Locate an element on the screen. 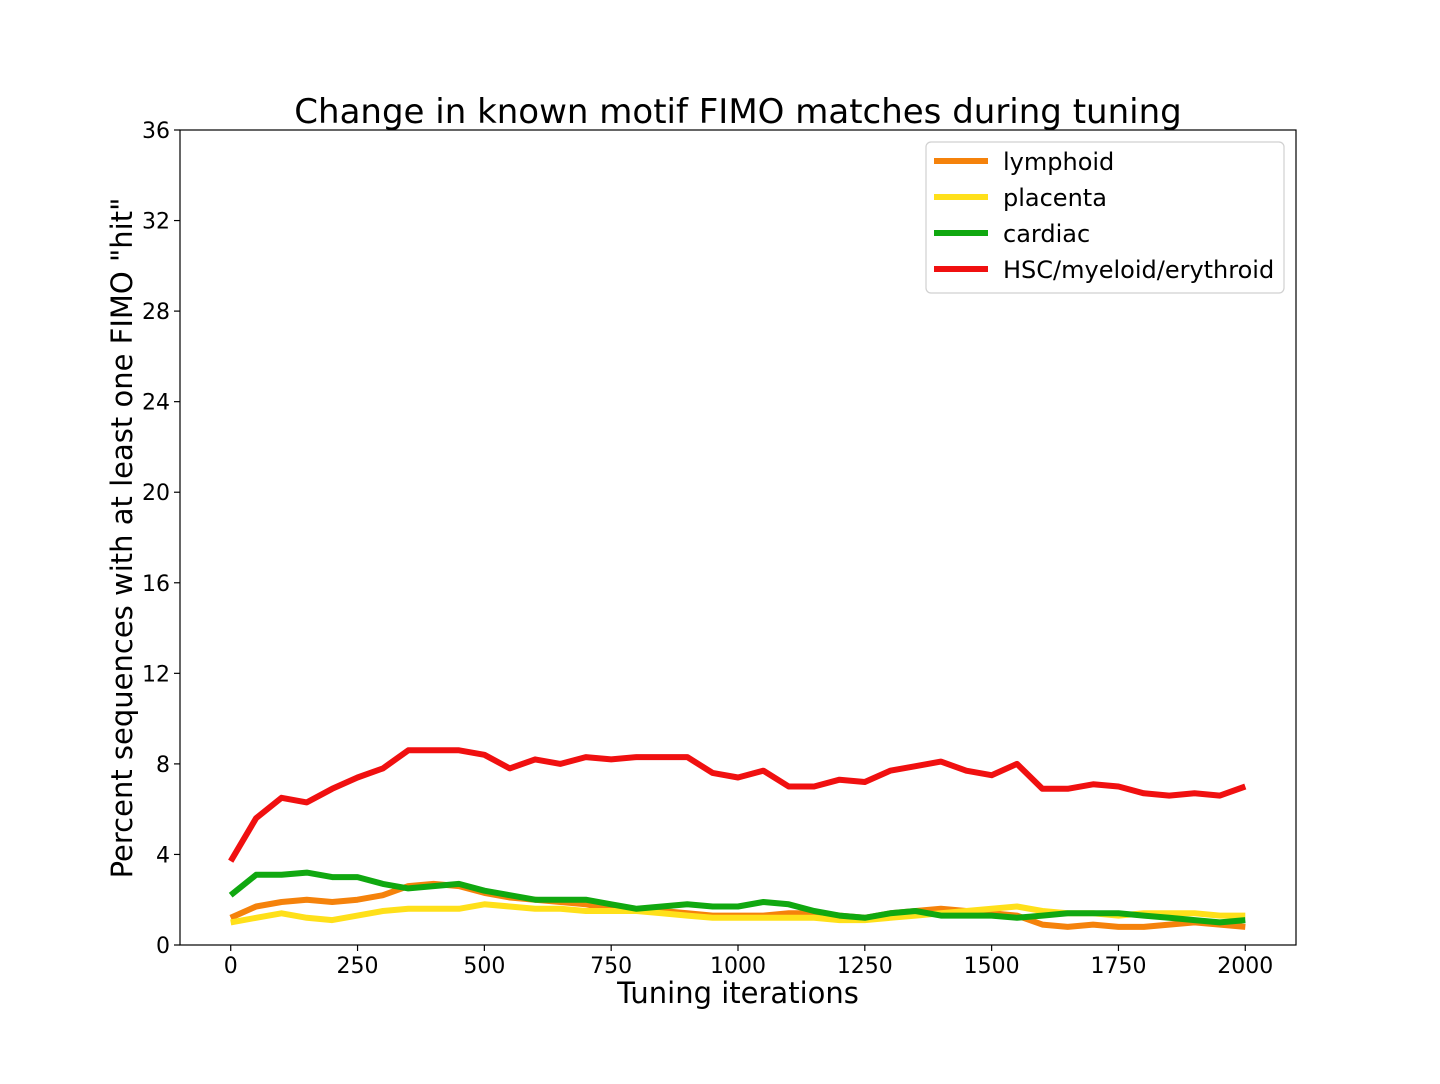  series-layer is located at coordinates (737, 838).